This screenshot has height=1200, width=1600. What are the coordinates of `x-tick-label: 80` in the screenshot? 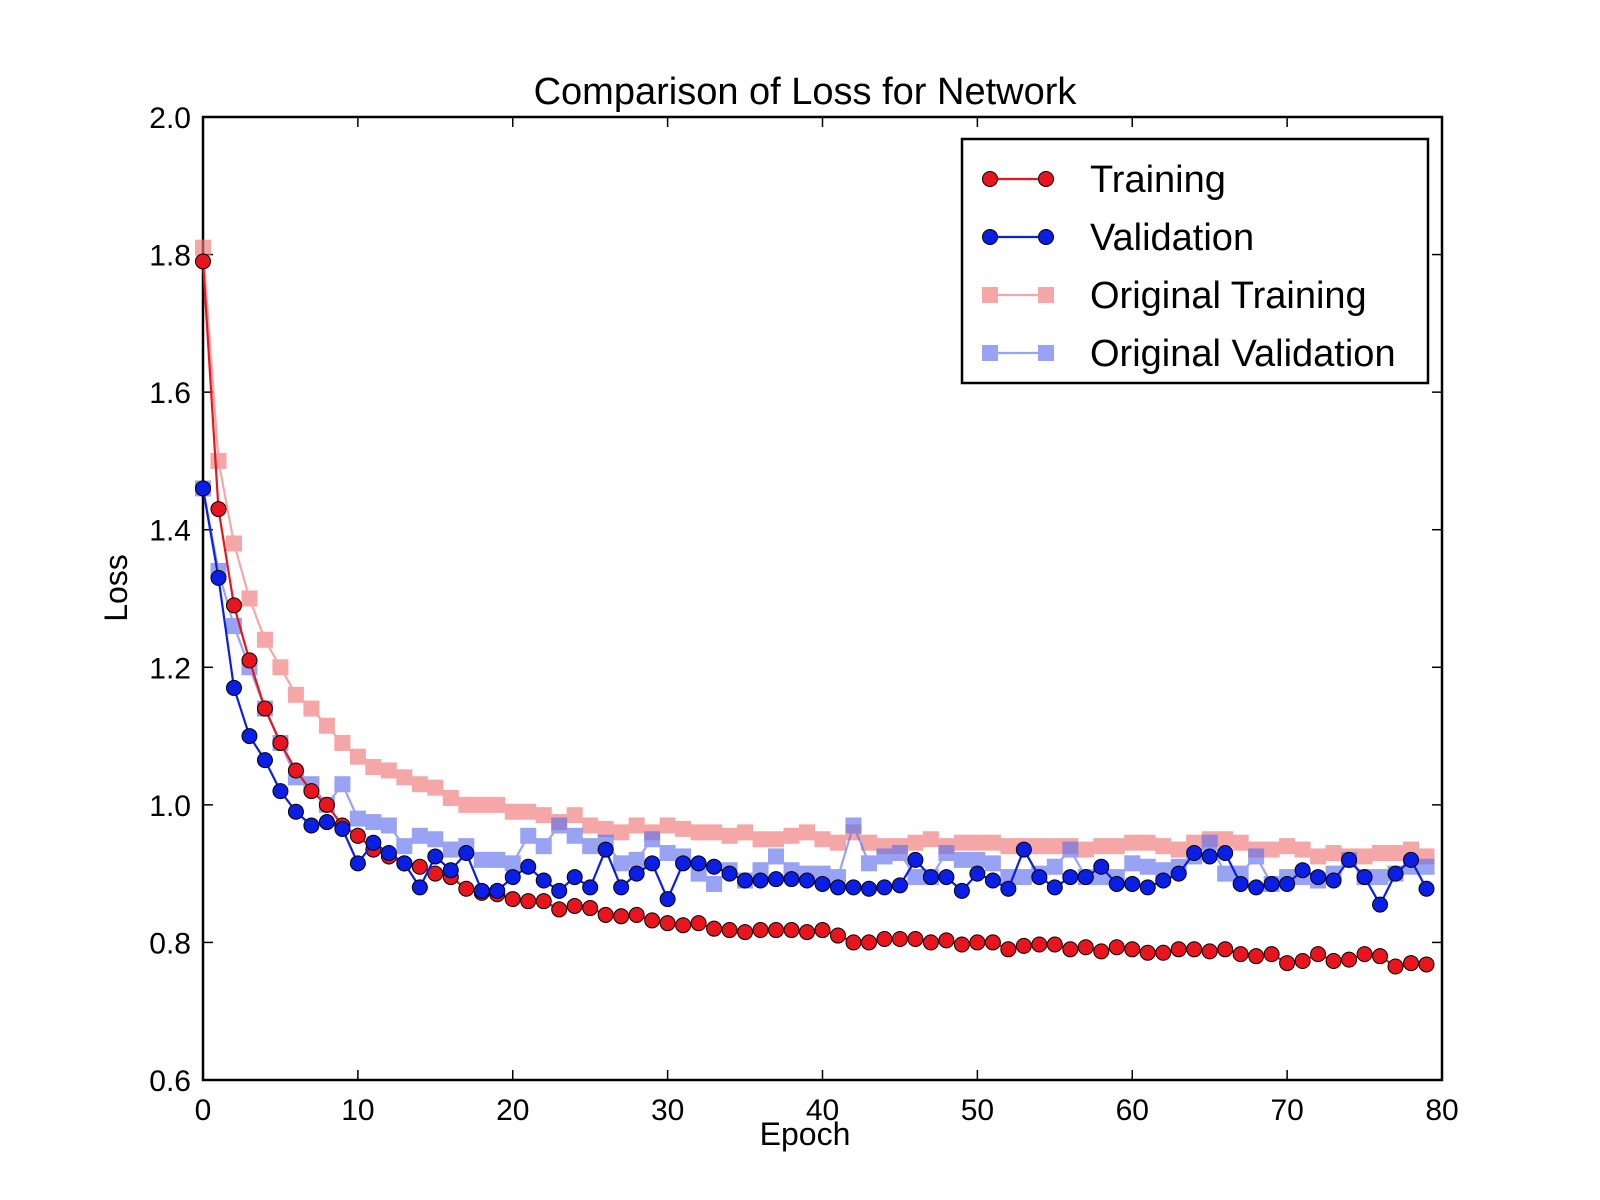 It's located at (1441, 1110).